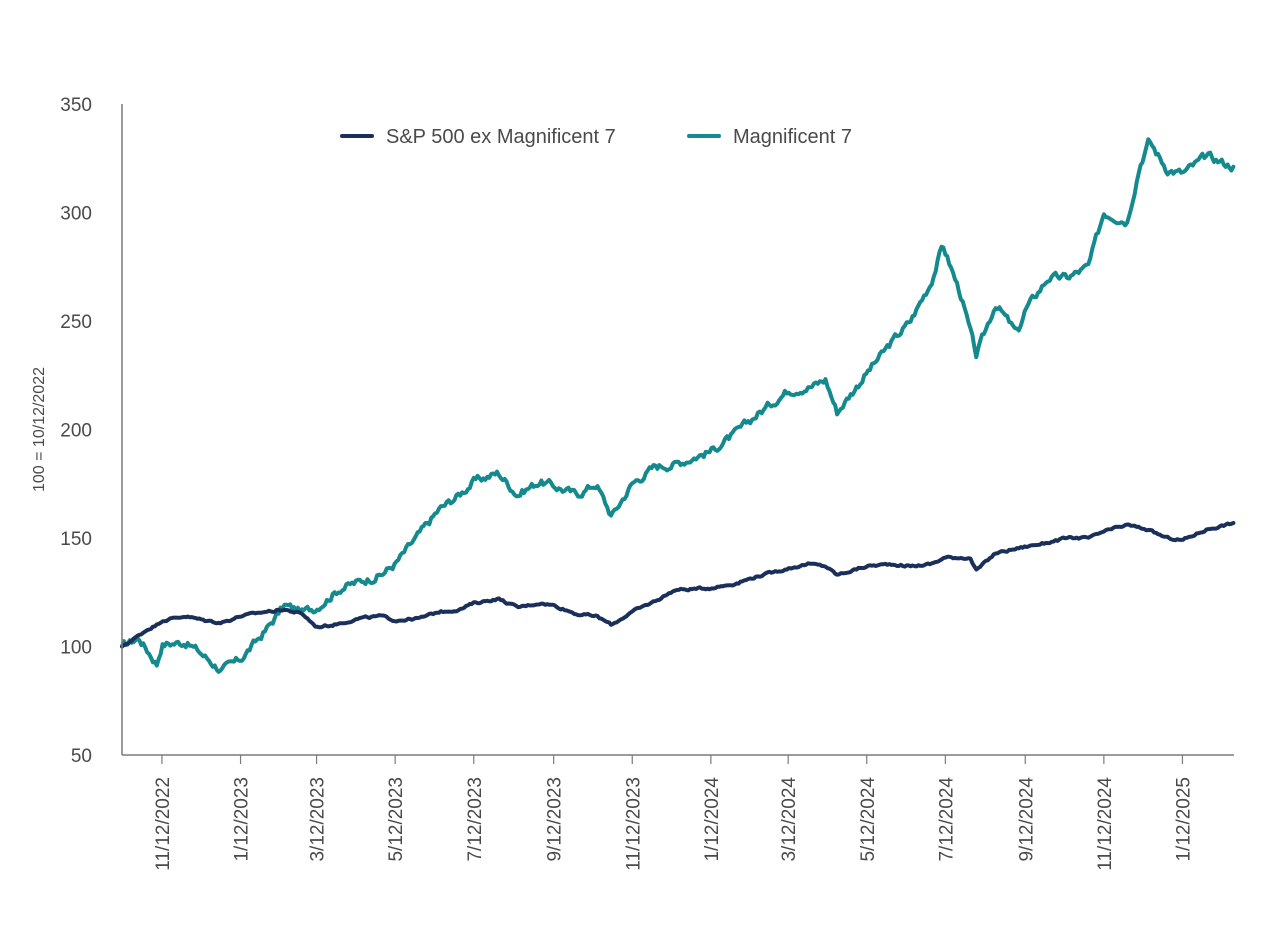 This screenshot has height=941, width=1280. What do you see at coordinates (555, 819) in the screenshot?
I see `x-tick-label: 9/12/2023` at bounding box center [555, 819].